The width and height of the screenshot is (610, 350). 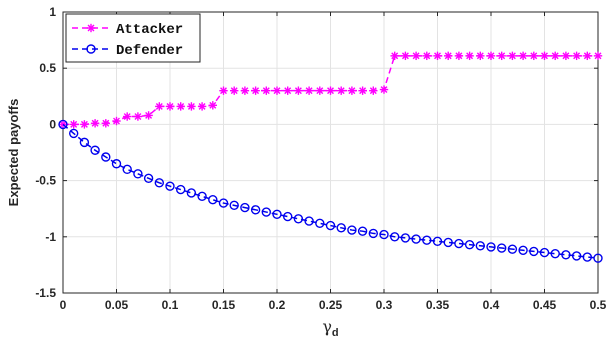 I want to click on x-axis-label-subscript: d, so click(x=335, y=333).